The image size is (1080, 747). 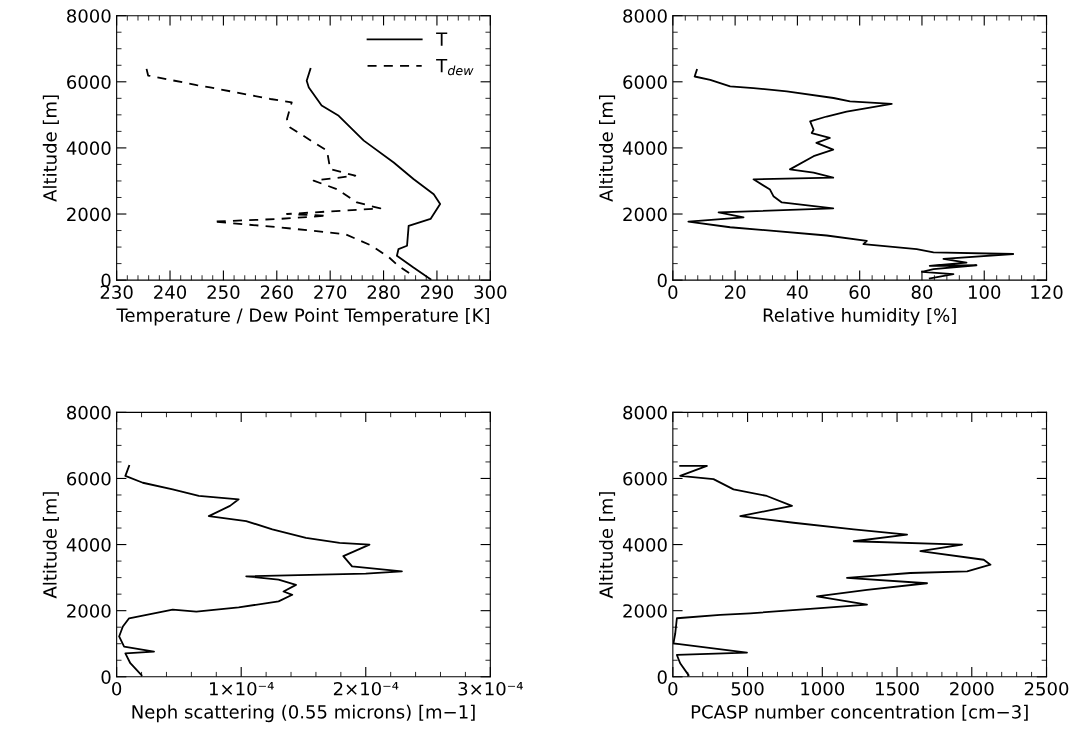 What do you see at coordinates (442, 39) in the screenshot?
I see `legend-label: T` at bounding box center [442, 39].